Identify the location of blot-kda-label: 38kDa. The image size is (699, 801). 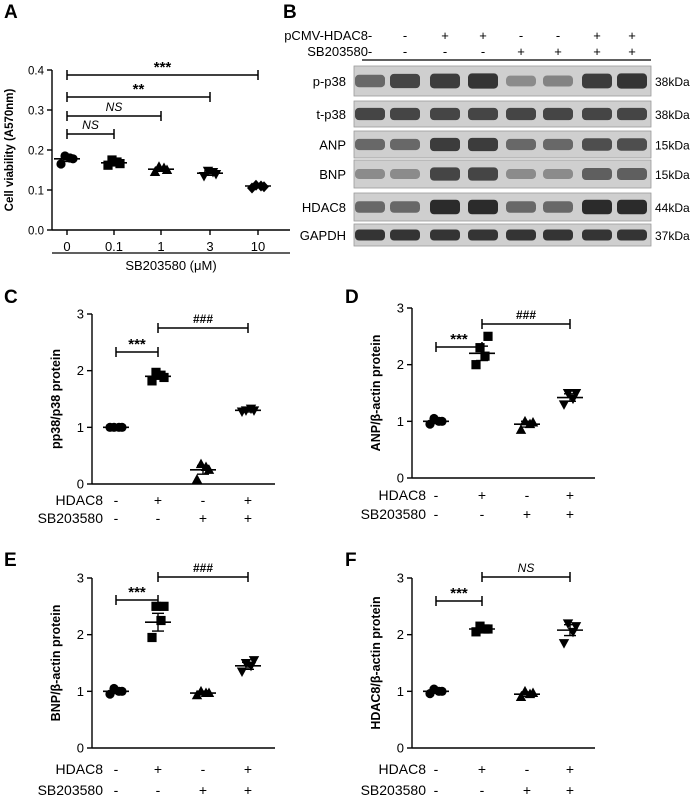
(672, 82).